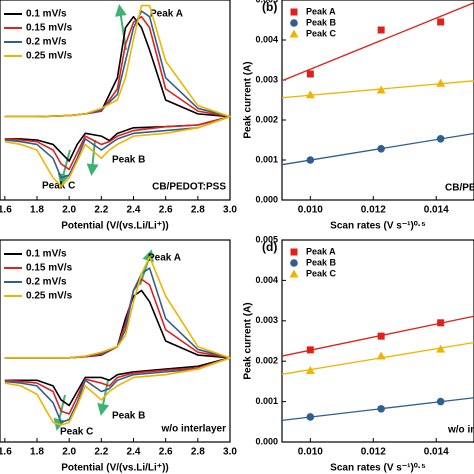 This screenshot has width=474, height=474. What do you see at coordinates (377, 42) in the screenshot?
I see `fit-line` at bounding box center [377, 42].